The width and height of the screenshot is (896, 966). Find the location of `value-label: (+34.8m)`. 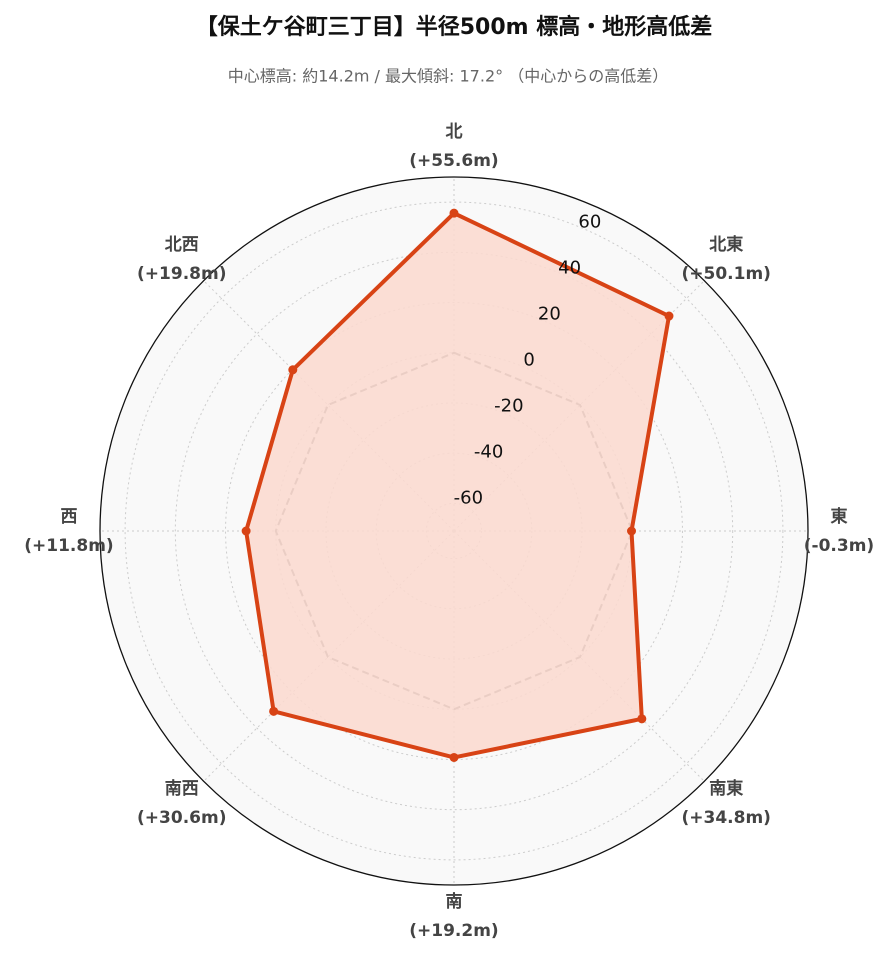

value-label: (+34.8m) is located at coordinates (726, 818).